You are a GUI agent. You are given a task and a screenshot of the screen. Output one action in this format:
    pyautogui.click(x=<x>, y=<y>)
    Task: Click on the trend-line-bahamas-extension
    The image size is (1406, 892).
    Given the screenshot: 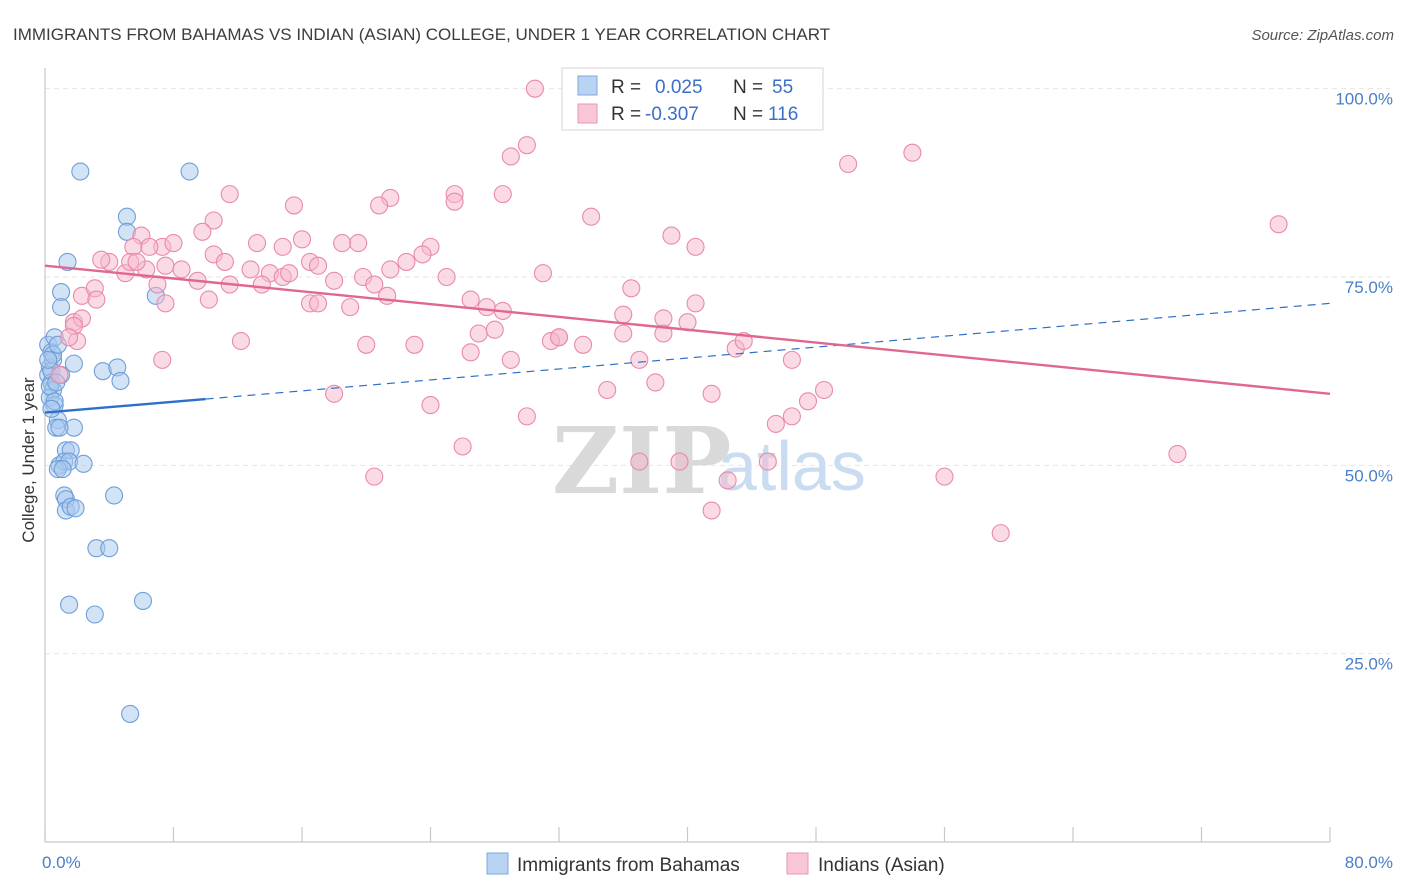 What is the action you would take?
    pyautogui.click(x=768, y=351)
    